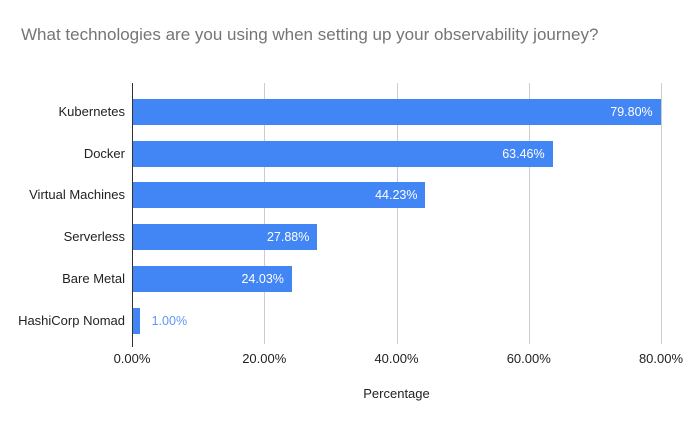  What do you see at coordinates (660, 358) in the screenshot?
I see `x-tick-label: 80.00%` at bounding box center [660, 358].